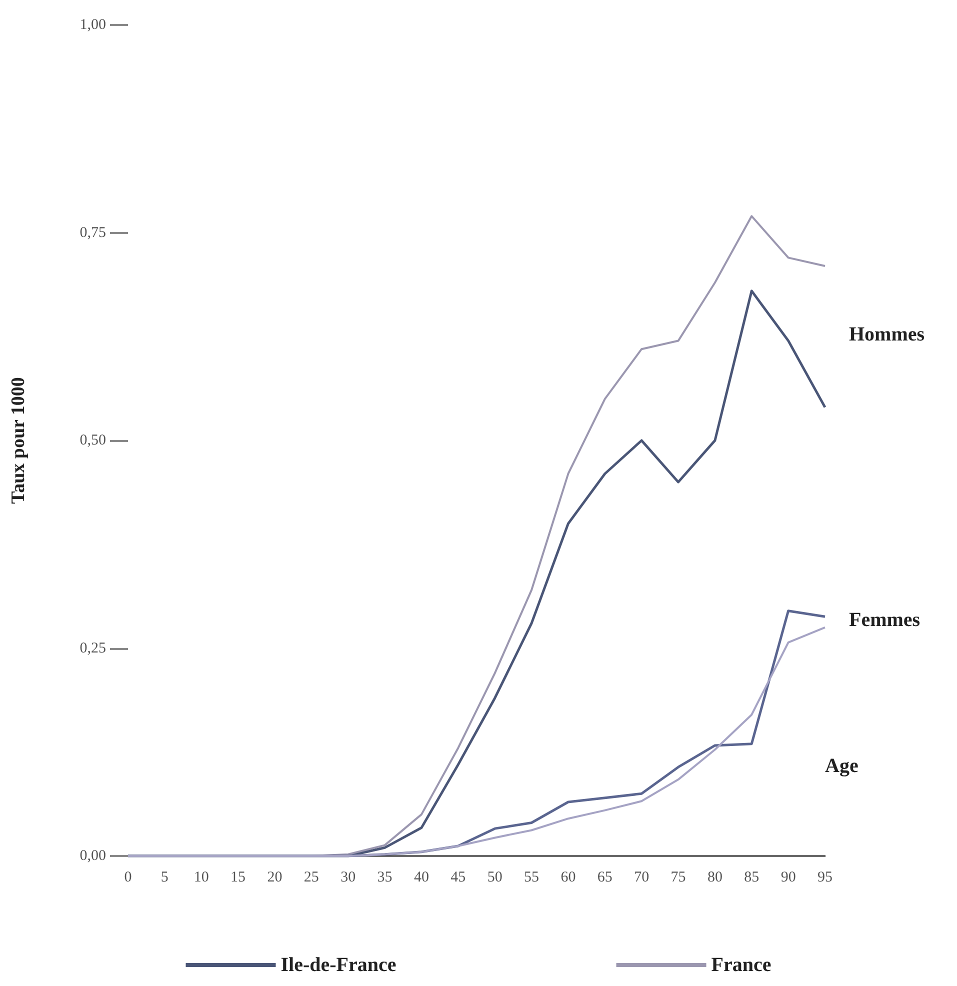  I want to click on x-tick-label: 45, so click(458, 878).